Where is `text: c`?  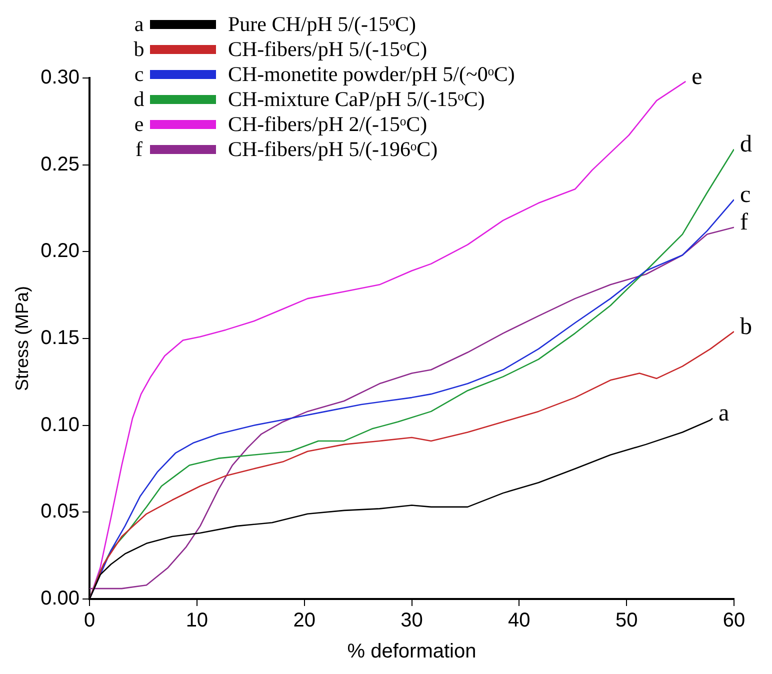
text: c is located at coordinates (139, 74).